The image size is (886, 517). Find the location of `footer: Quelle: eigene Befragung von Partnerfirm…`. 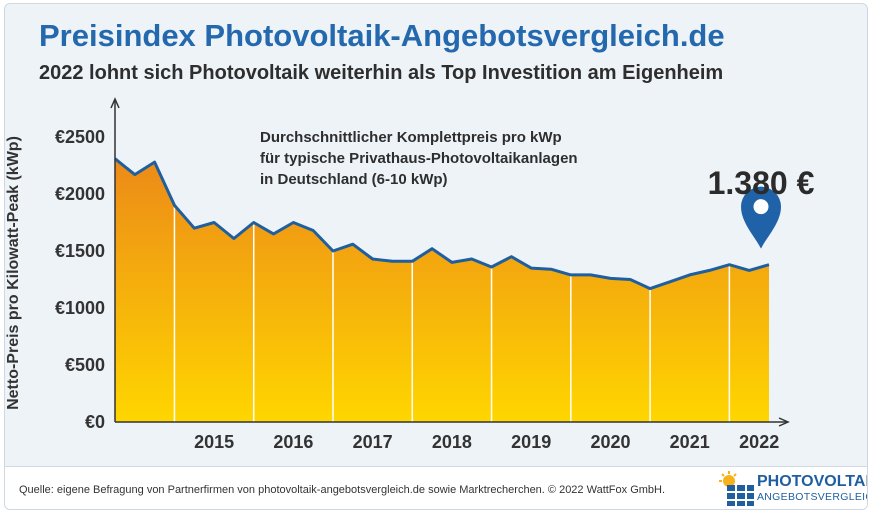

footer: Quelle: eigene Befragung von Partnerfirm… is located at coordinates (436, 487).